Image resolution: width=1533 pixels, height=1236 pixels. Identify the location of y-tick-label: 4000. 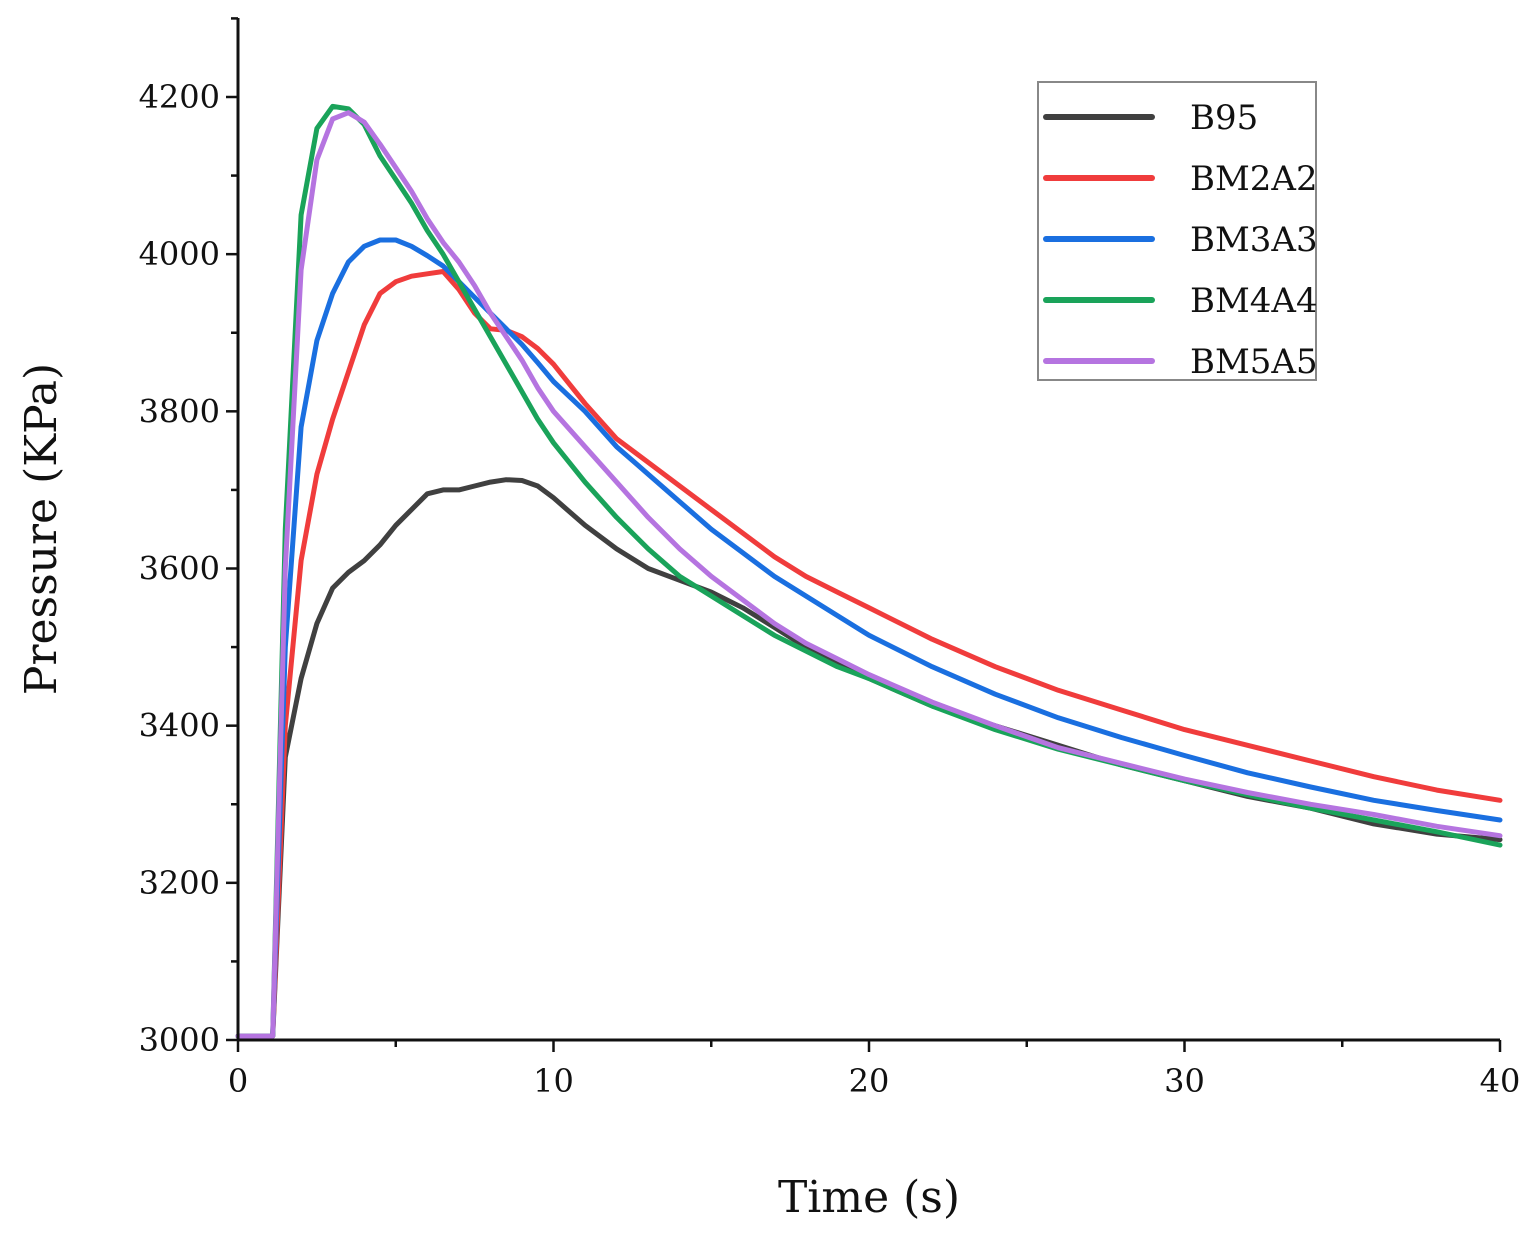
(179, 254).